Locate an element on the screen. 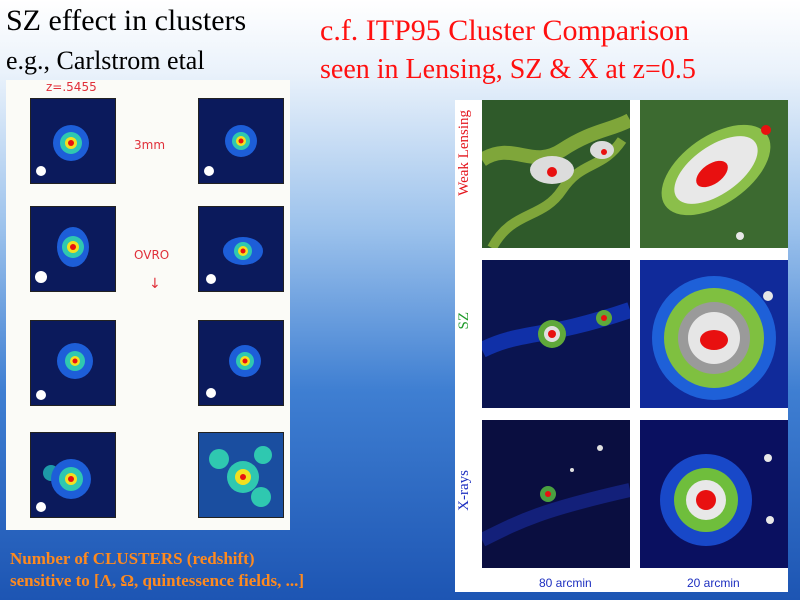  scale-label-left: 80 arcmin is located at coordinates (565, 583).